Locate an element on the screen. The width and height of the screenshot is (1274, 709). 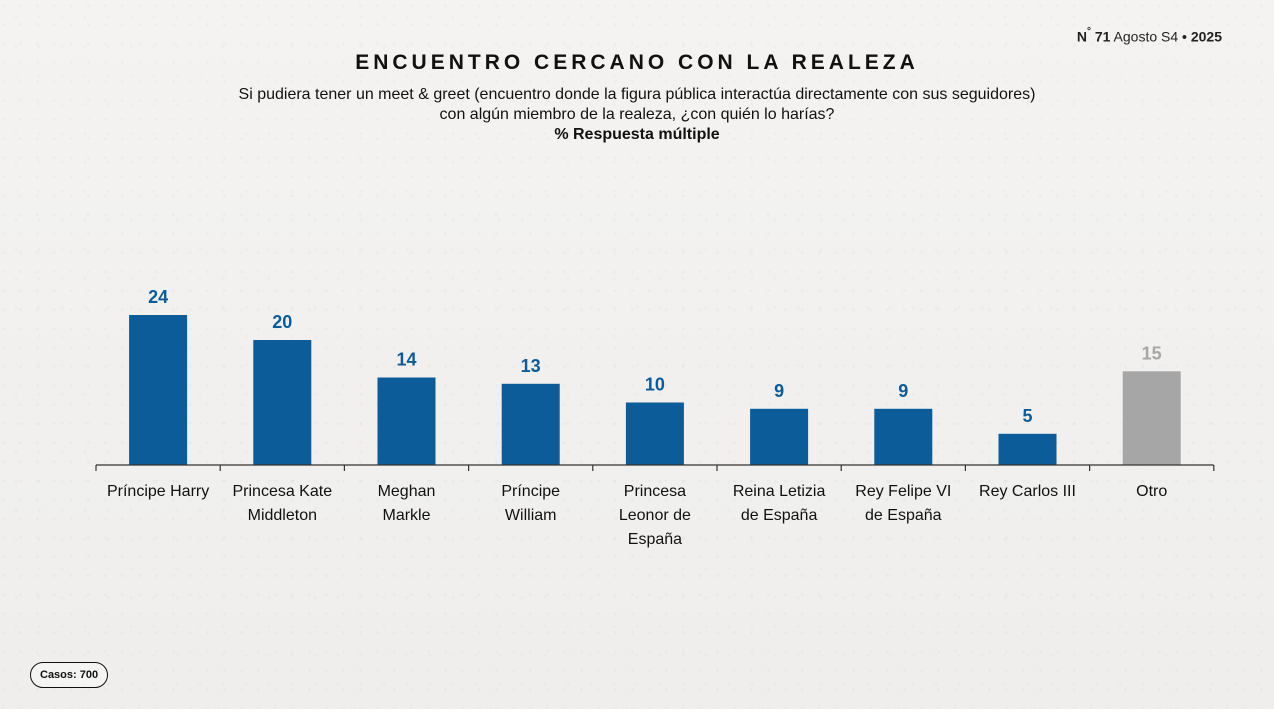
category-label-line: Príncipe Harry is located at coordinates (158, 491).